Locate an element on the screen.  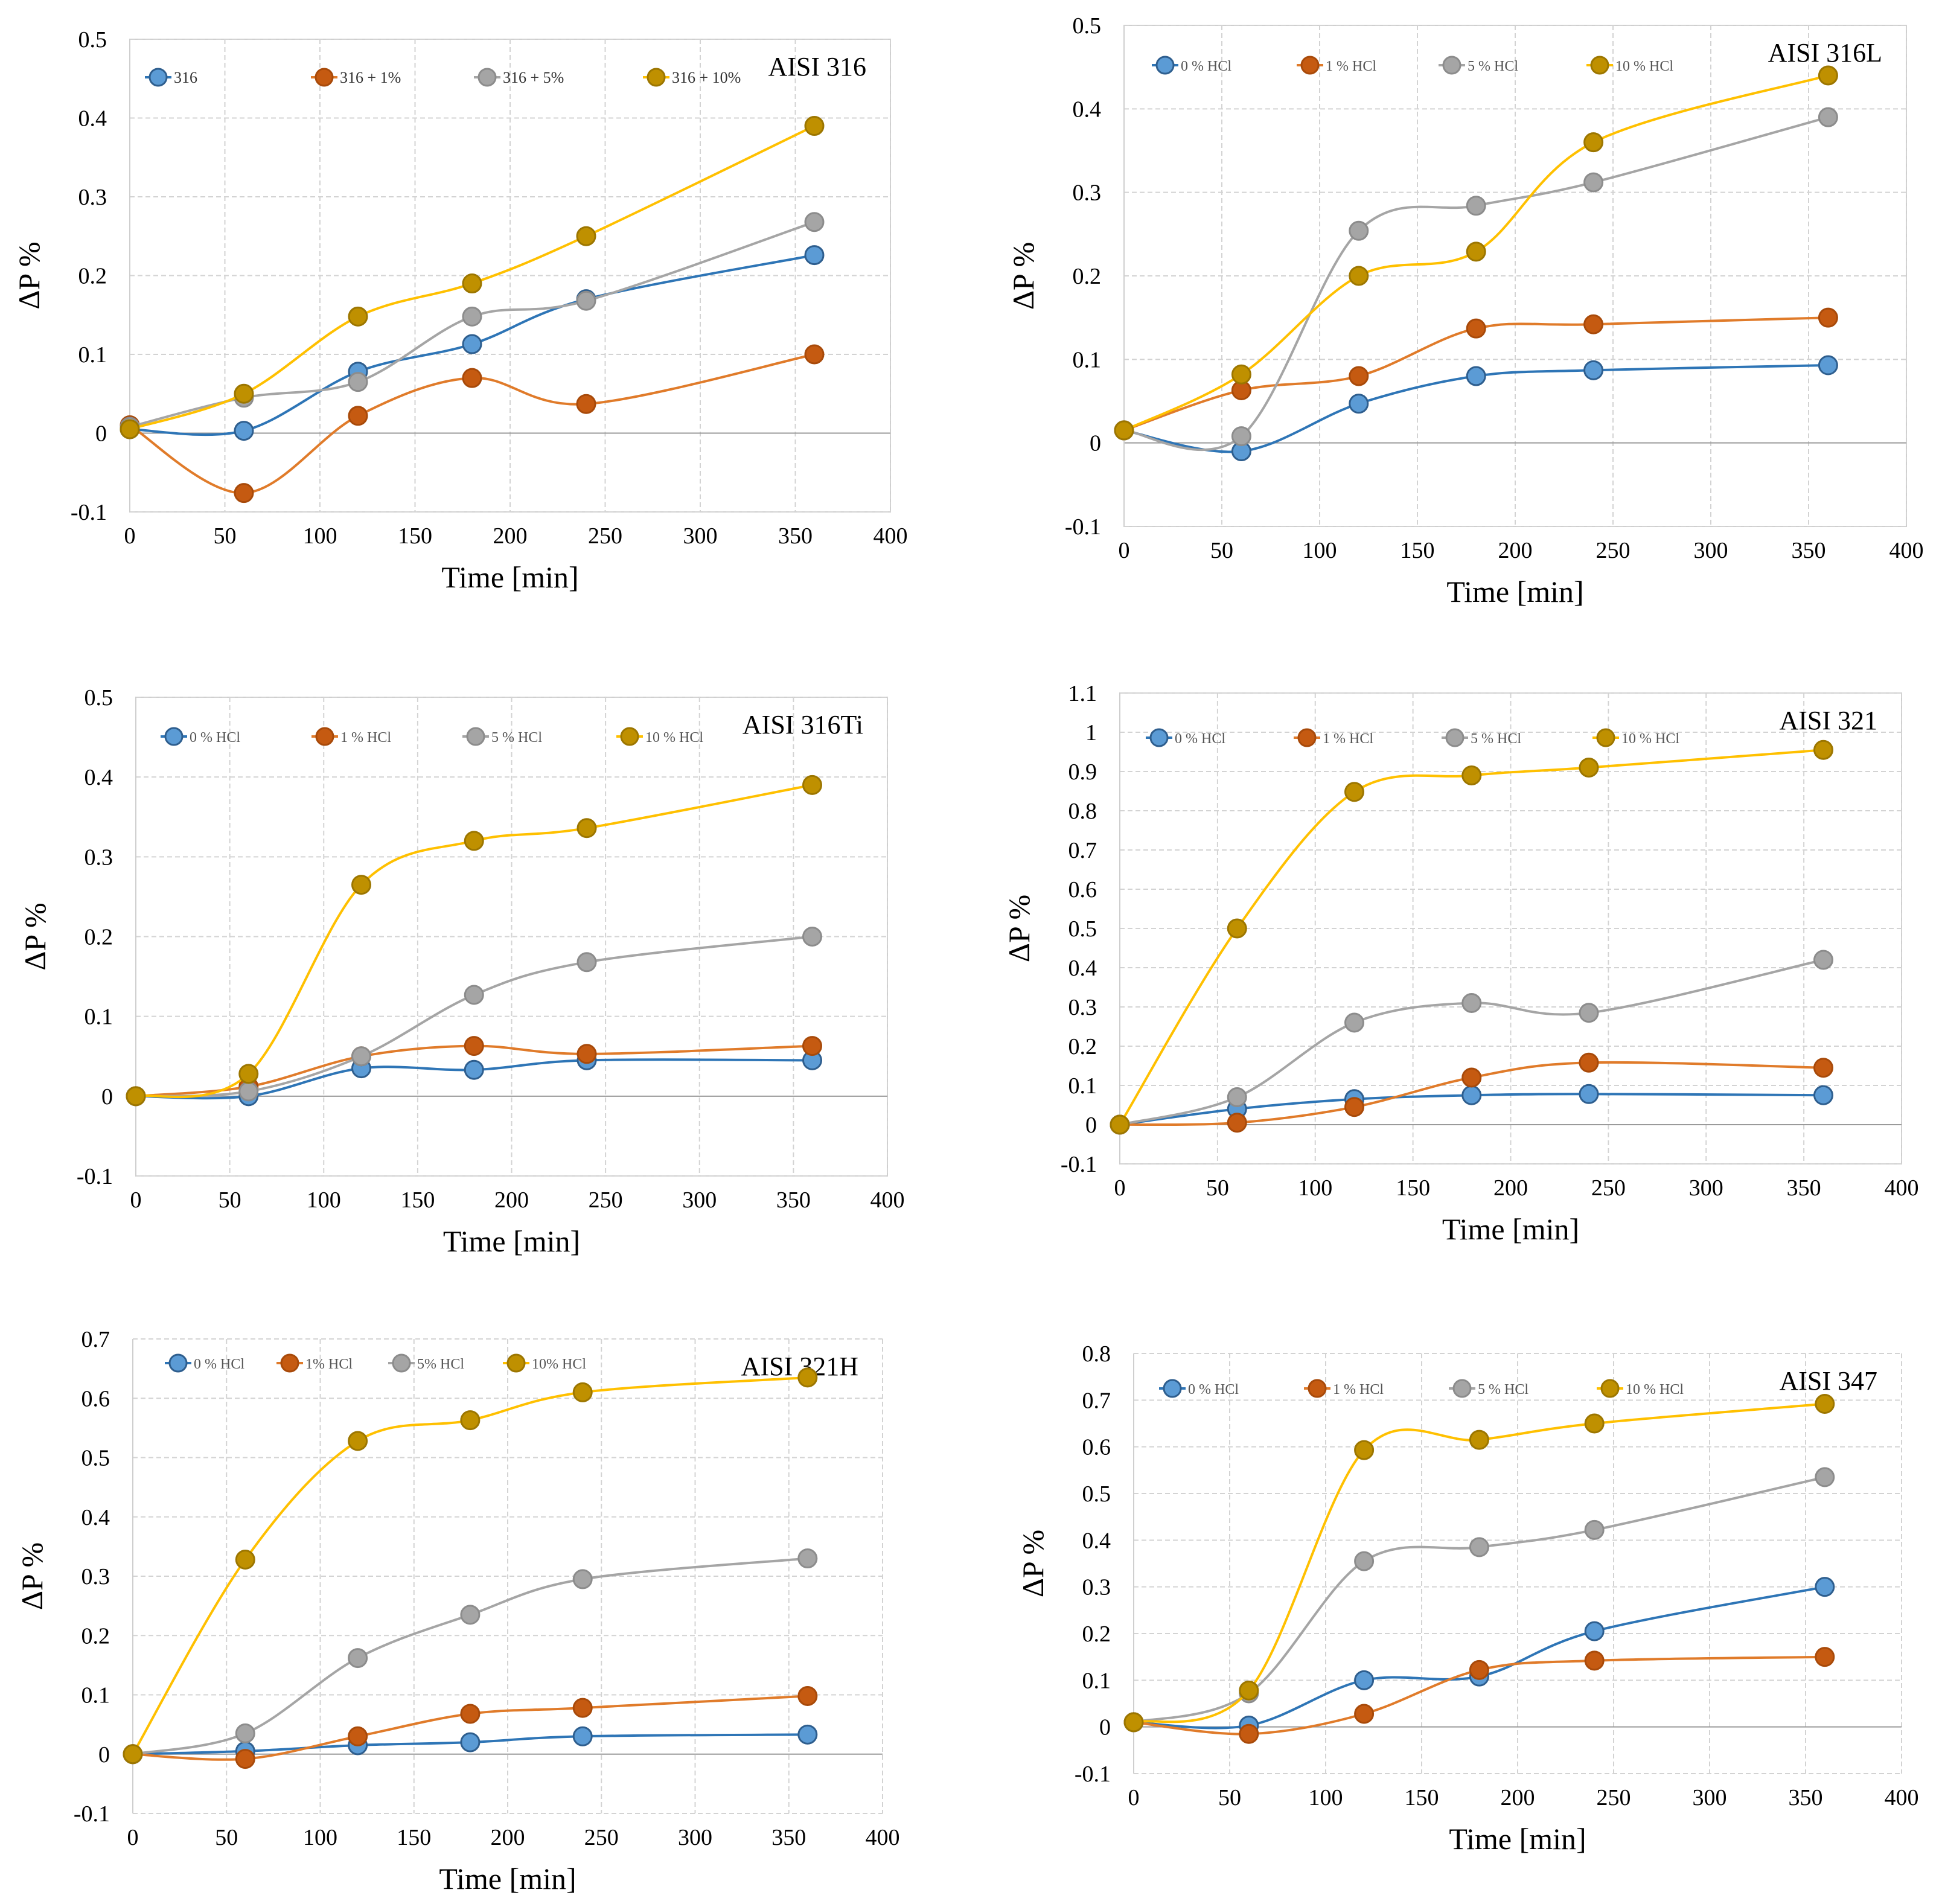
y-tick-label: 0.2 is located at coordinates (1087, 277).